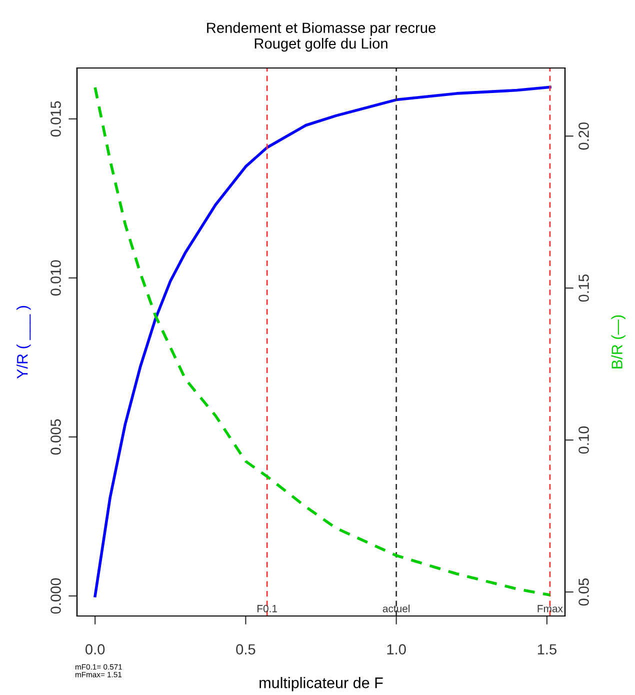 The image size is (635, 695). I want to click on x-axis-title: multiplicateur de F, so click(321, 684).